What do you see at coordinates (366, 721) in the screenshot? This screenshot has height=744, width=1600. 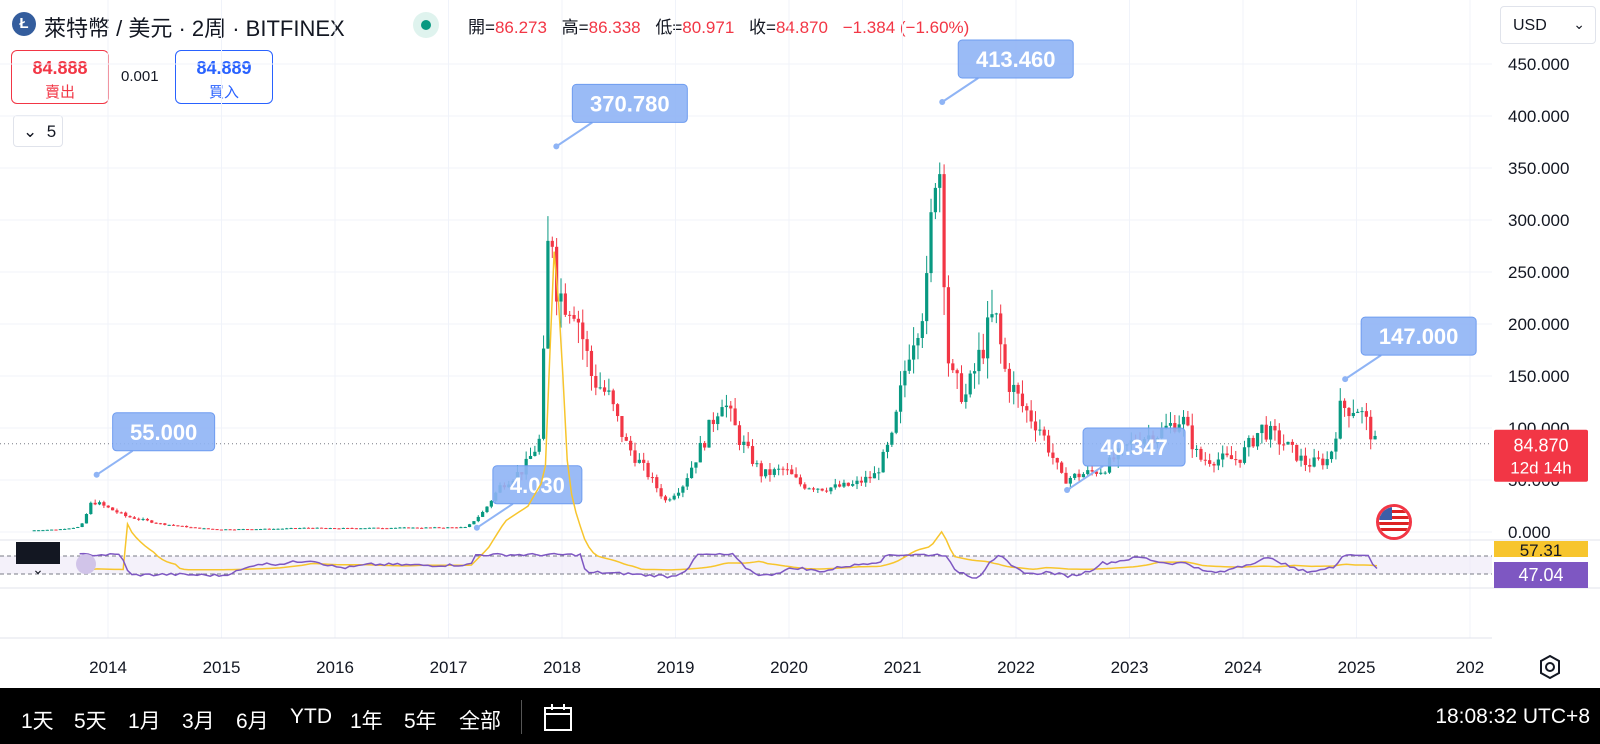 I see `range-1y-button: 1年` at bounding box center [366, 721].